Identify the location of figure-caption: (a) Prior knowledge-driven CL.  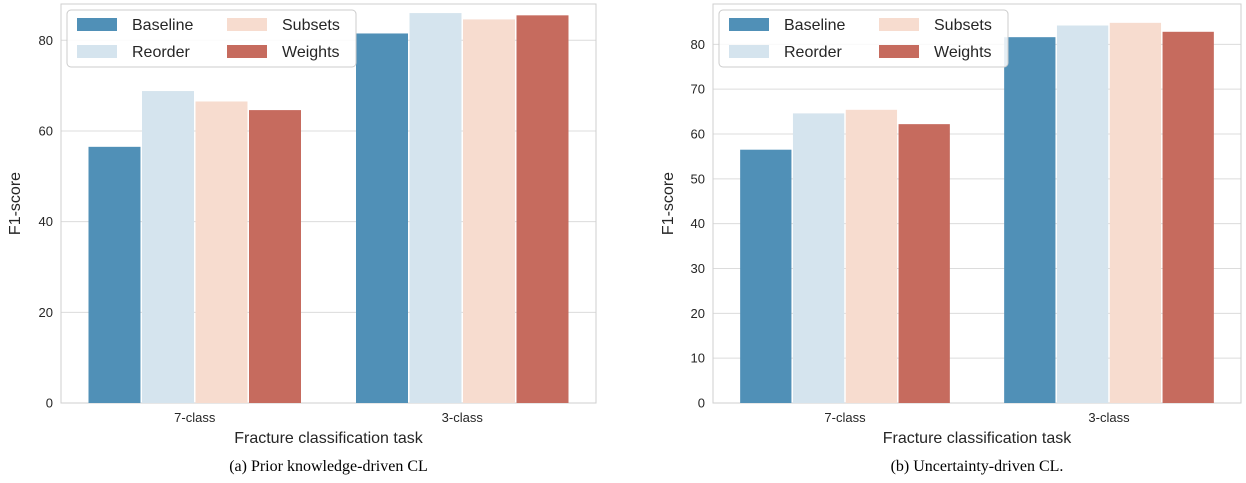
(328, 466).